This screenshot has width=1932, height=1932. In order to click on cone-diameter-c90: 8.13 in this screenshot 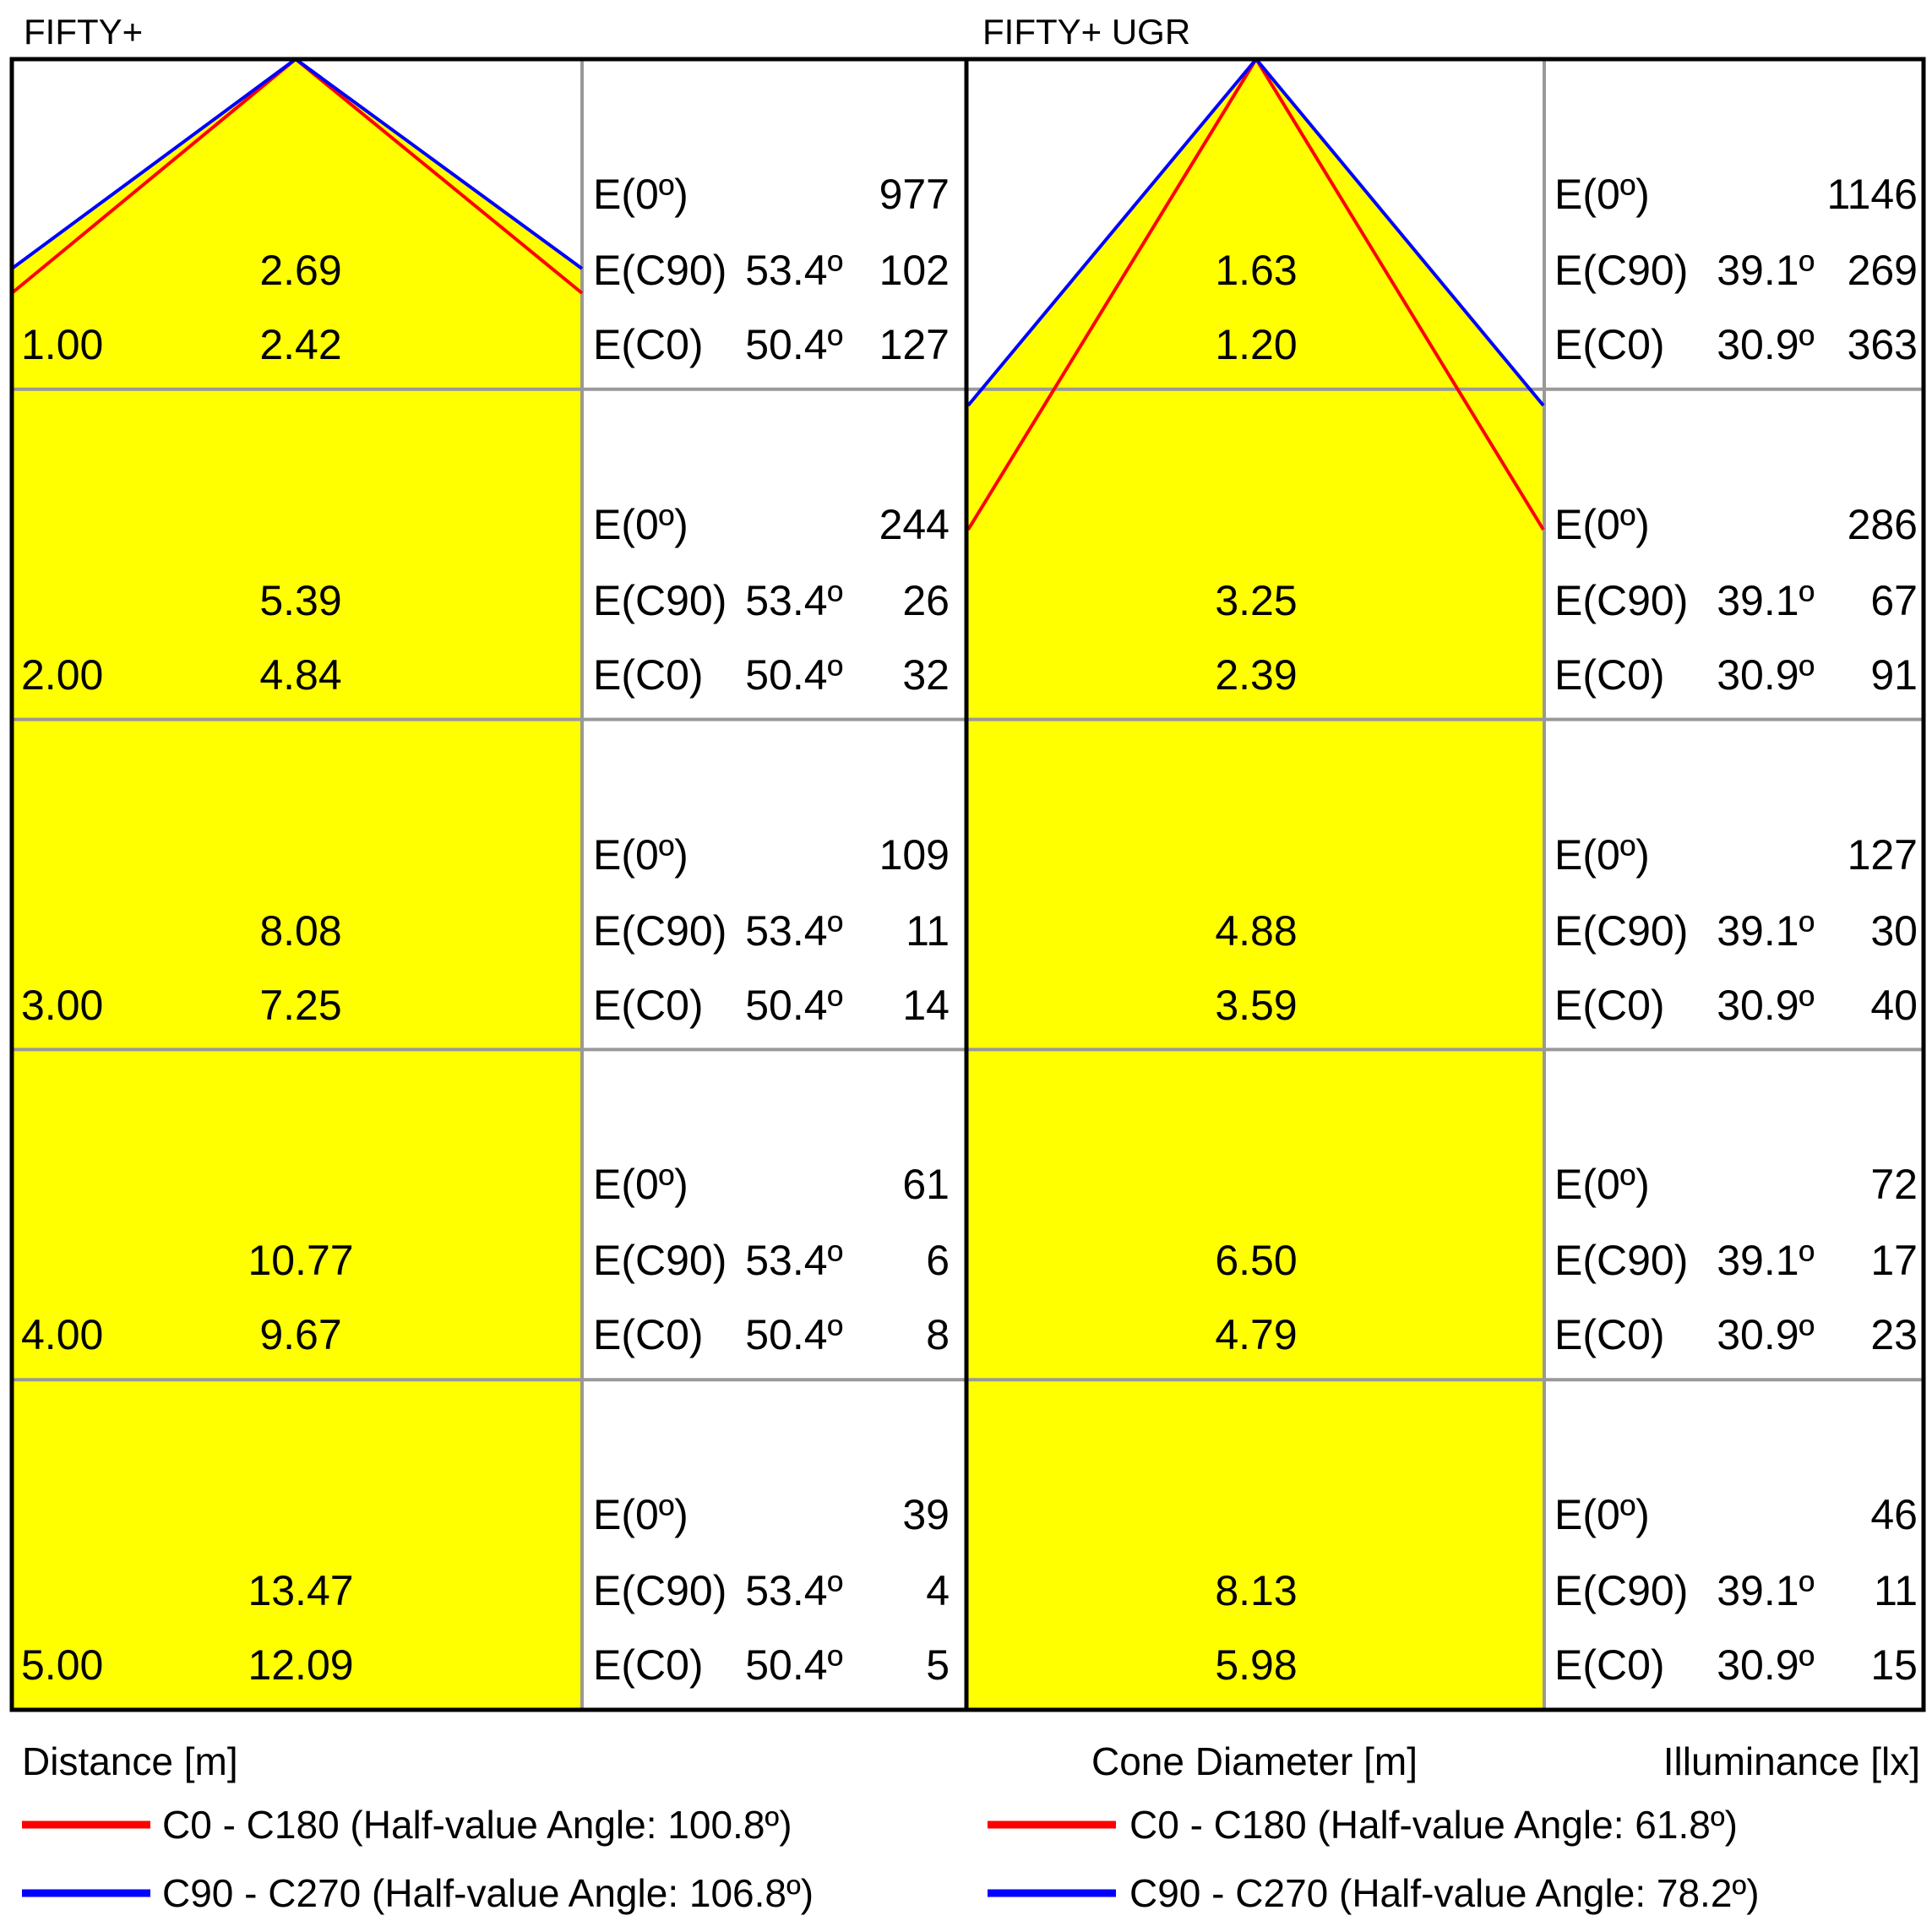, I will do `click(1256, 1591)`.